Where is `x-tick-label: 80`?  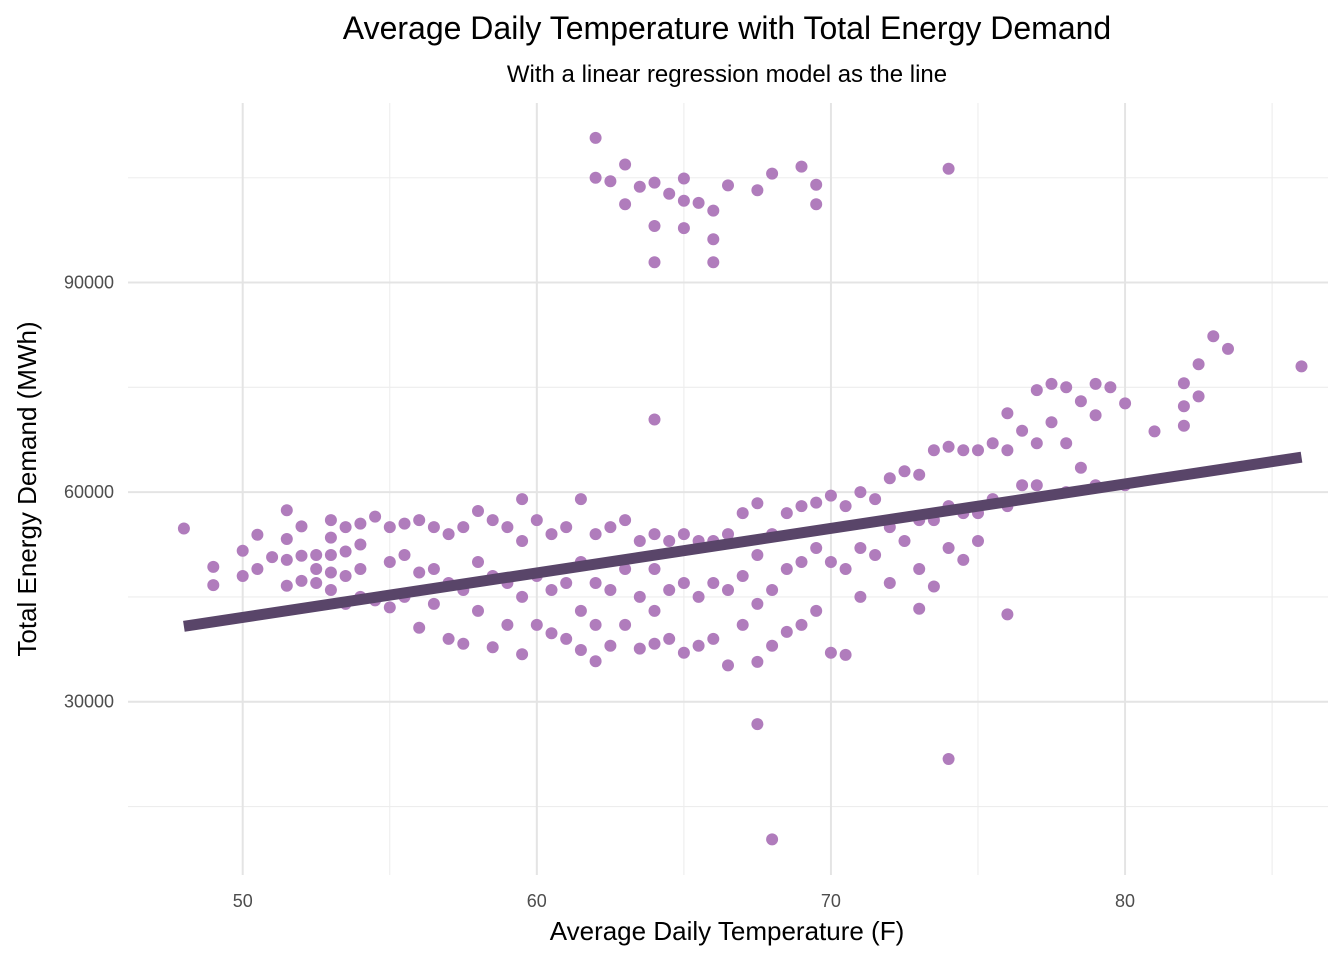
x-tick-label: 80 is located at coordinates (1125, 901).